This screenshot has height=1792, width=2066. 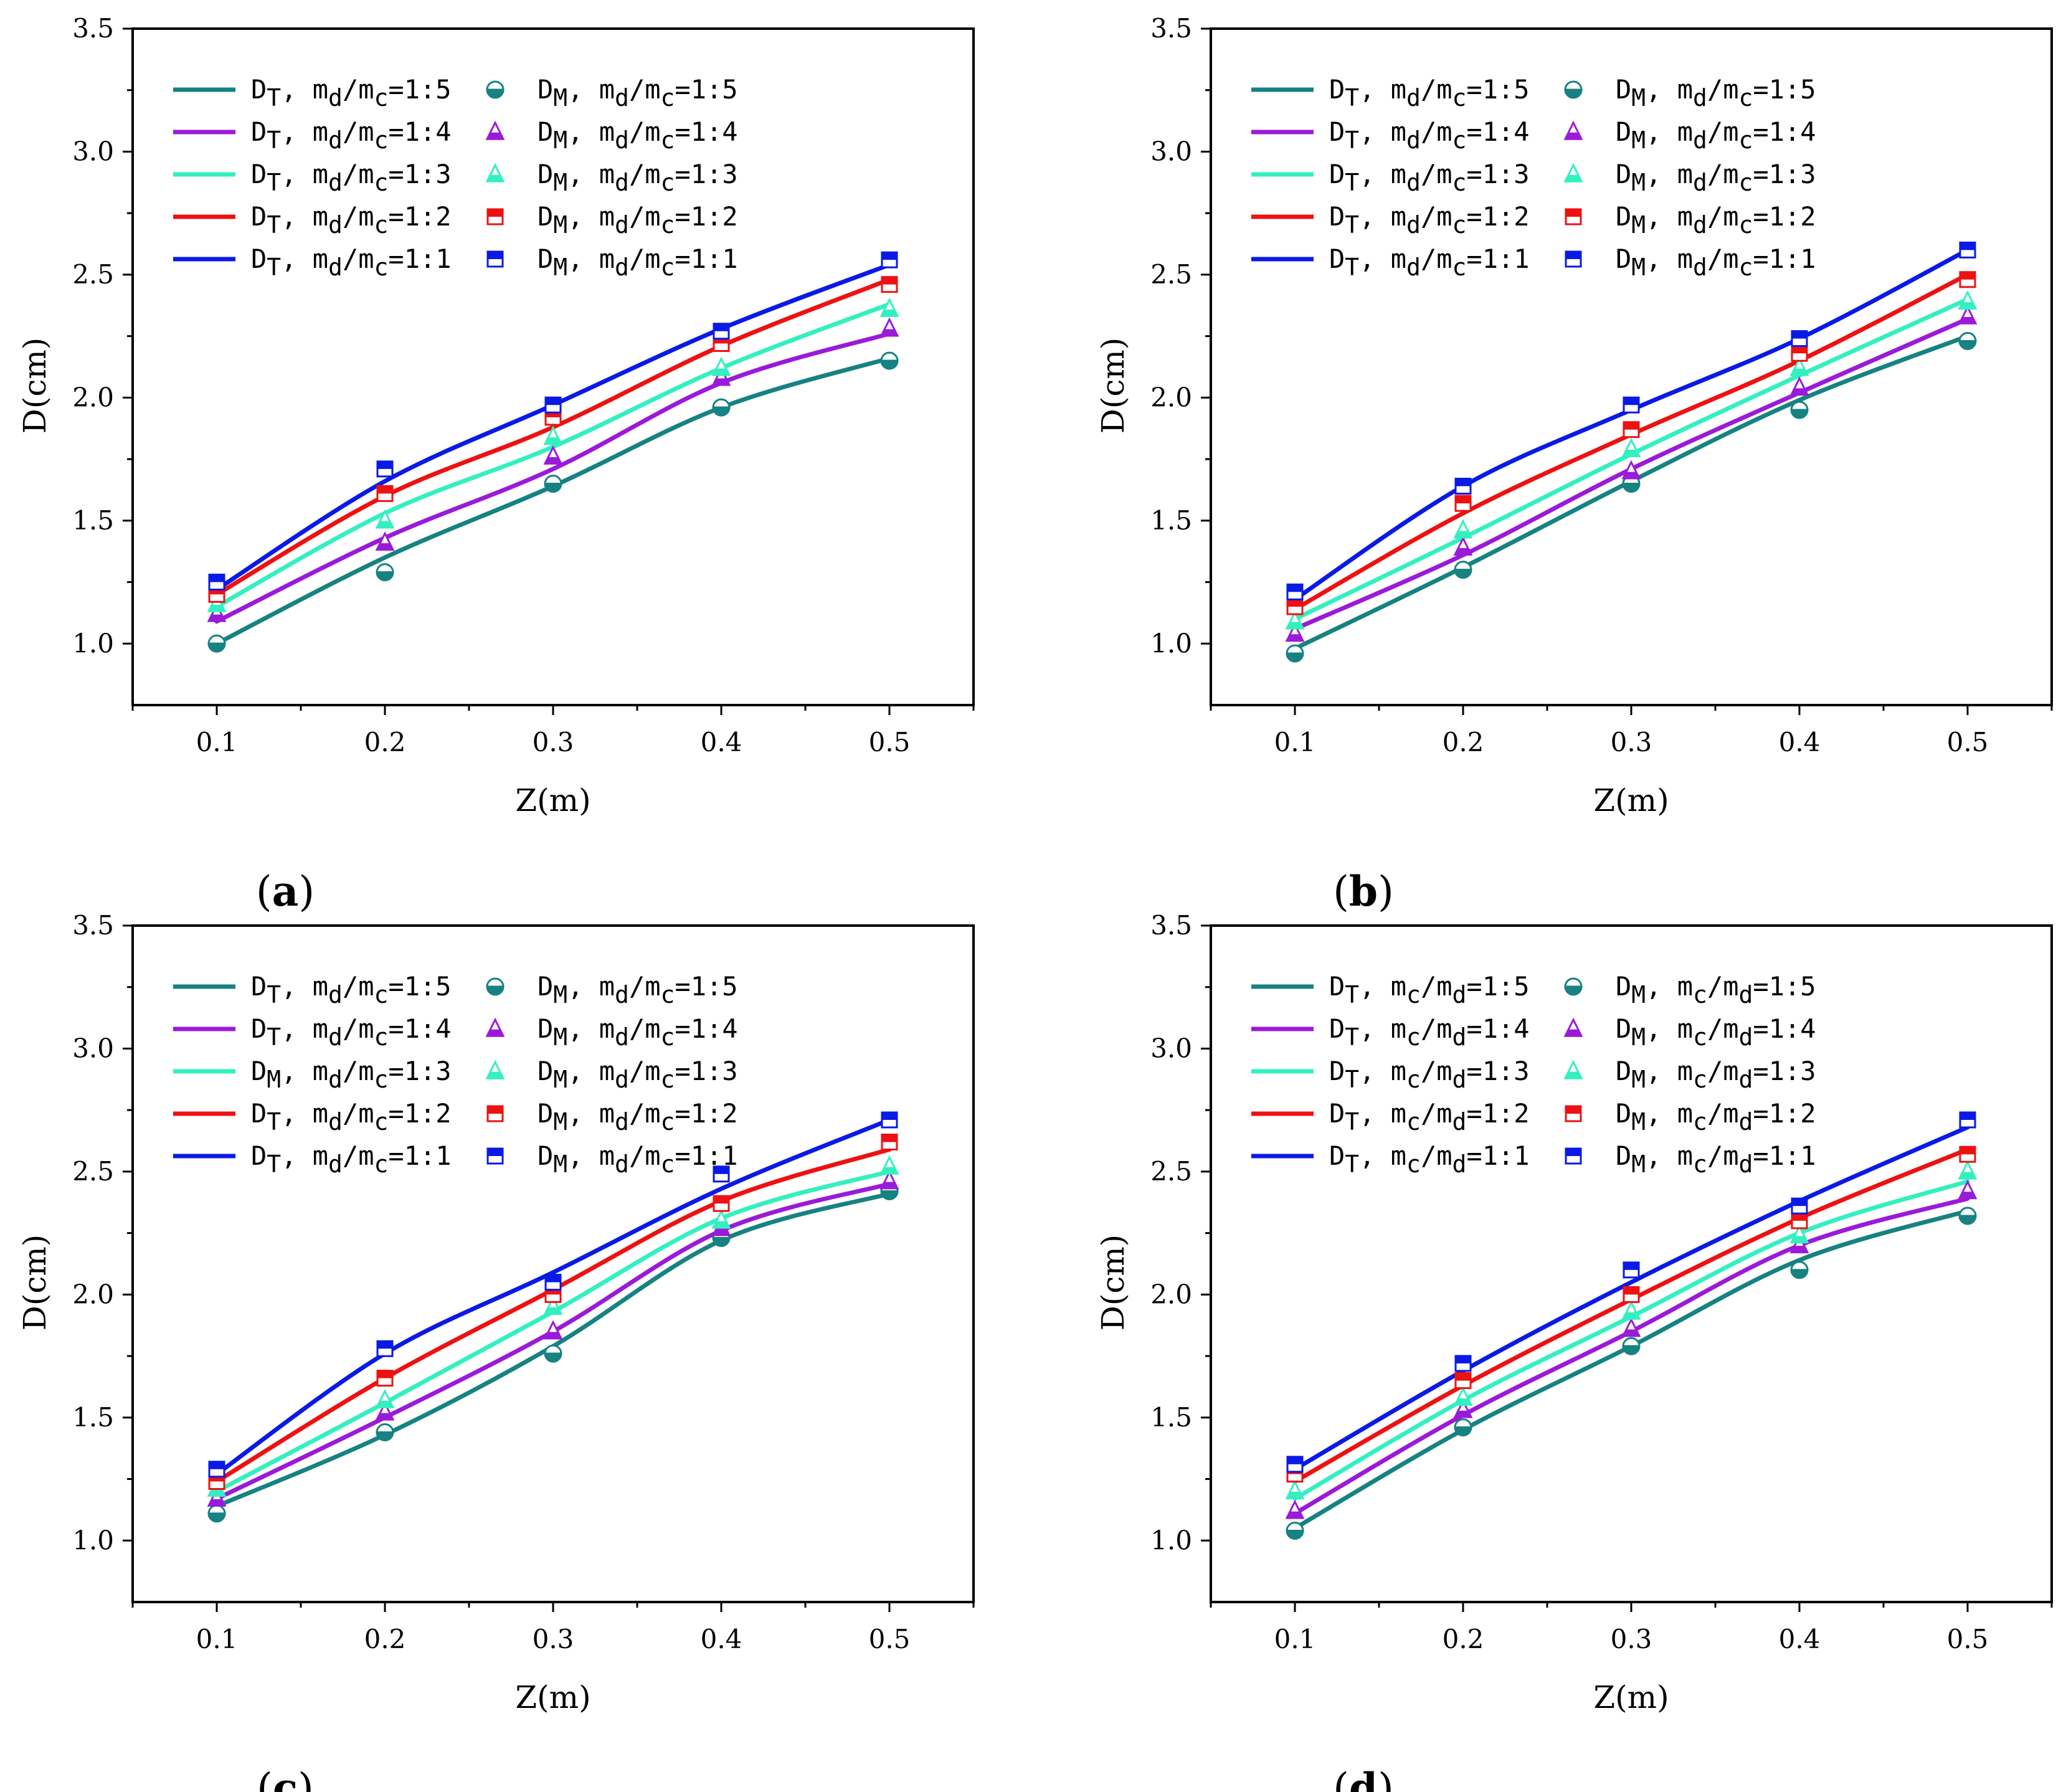 What do you see at coordinates (1429, 220) in the screenshot?
I see `legend-label: DT, md/mc=1:2` at bounding box center [1429, 220].